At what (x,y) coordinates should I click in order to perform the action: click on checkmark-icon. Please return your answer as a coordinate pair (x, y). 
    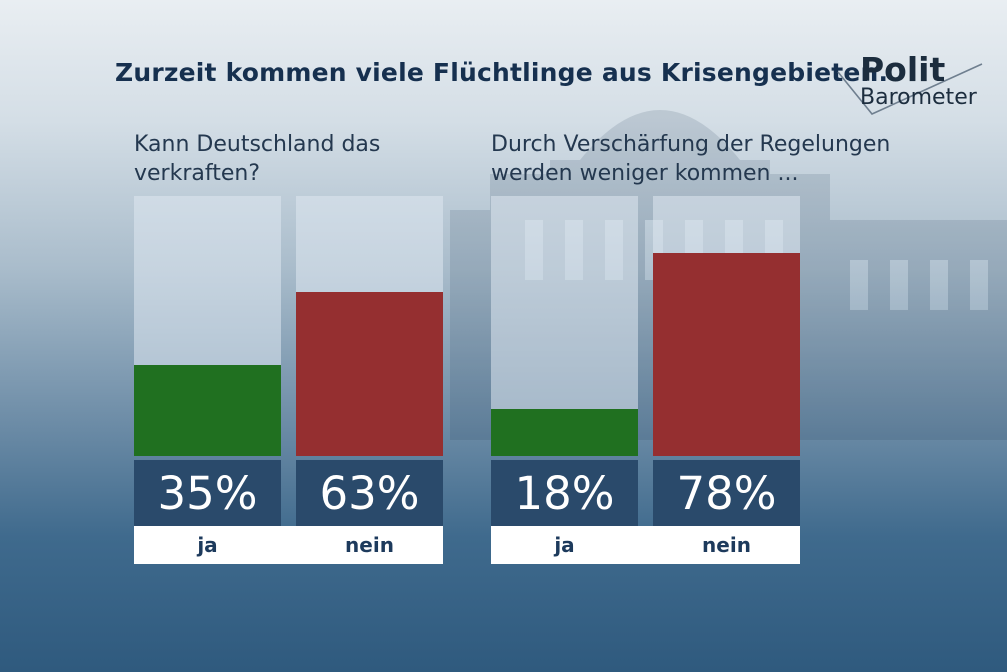
    Looking at the image, I should click on (910, 89).